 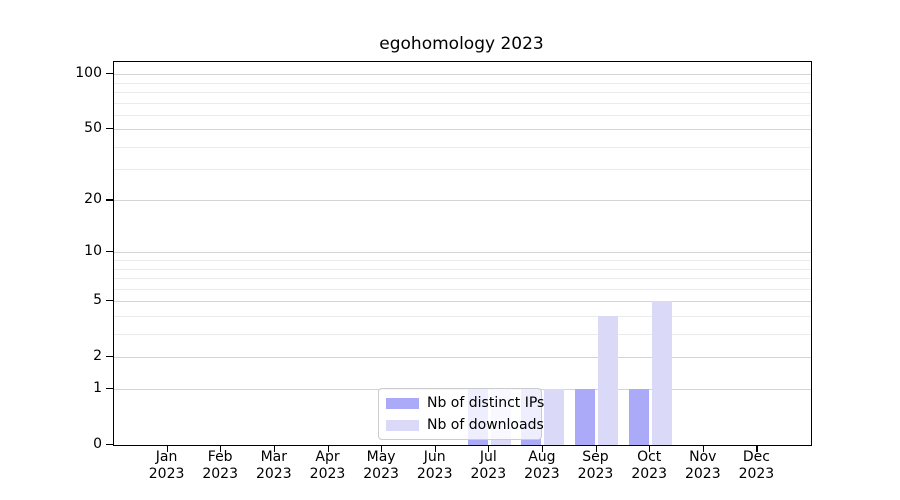 What do you see at coordinates (220, 465) in the screenshot?
I see `x-tick-label-feb: Feb 2023` at bounding box center [220, 465].